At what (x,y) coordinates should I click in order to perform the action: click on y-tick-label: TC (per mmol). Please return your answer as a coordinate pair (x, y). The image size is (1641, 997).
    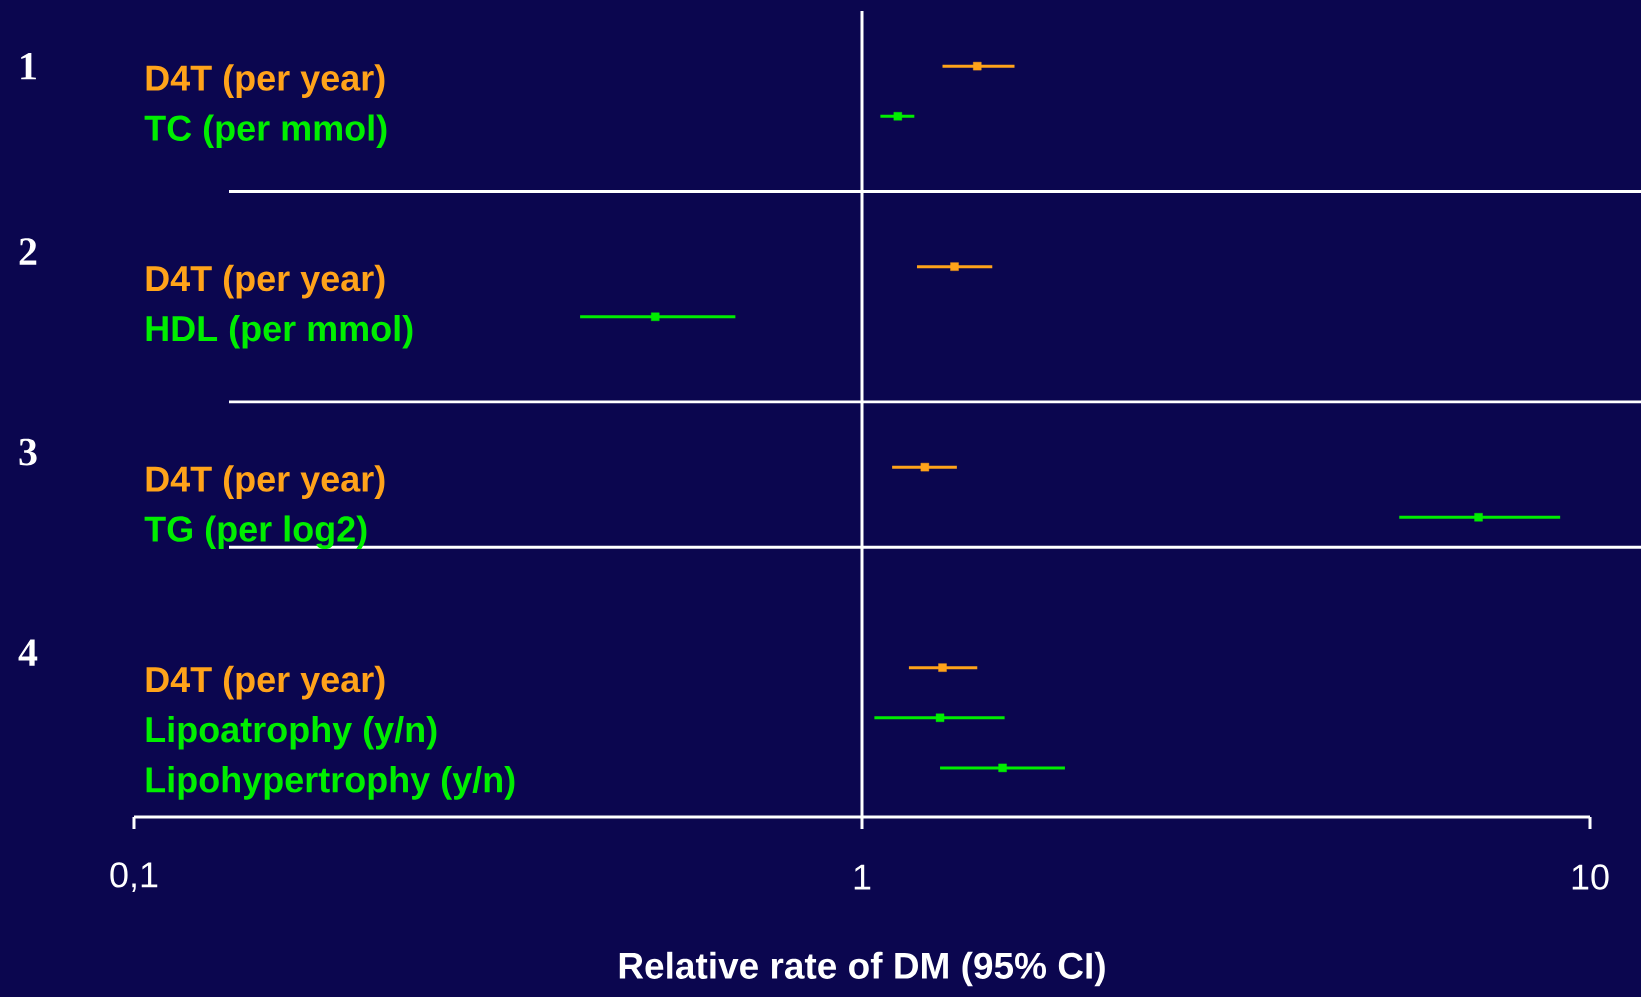
    Looking at the image, I should click on (265, 131).